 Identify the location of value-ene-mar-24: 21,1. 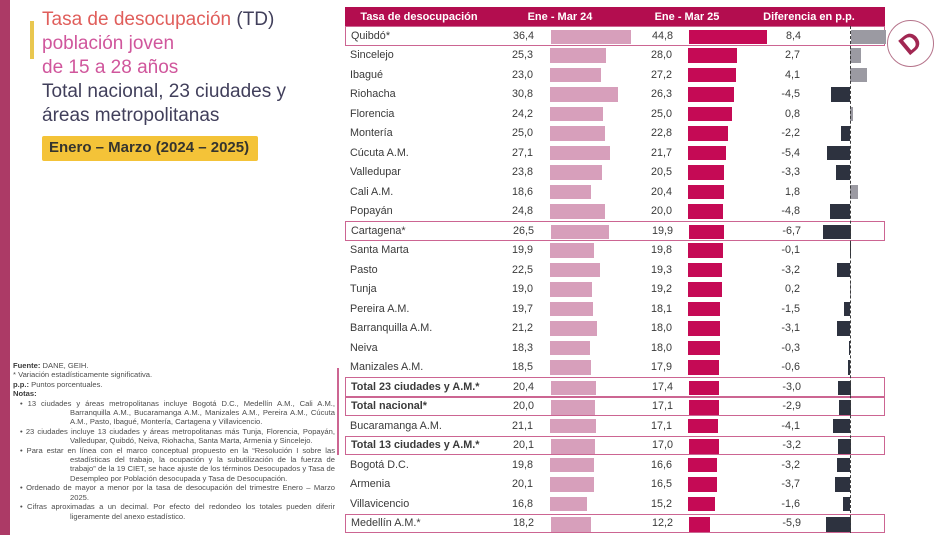
(522, 425).